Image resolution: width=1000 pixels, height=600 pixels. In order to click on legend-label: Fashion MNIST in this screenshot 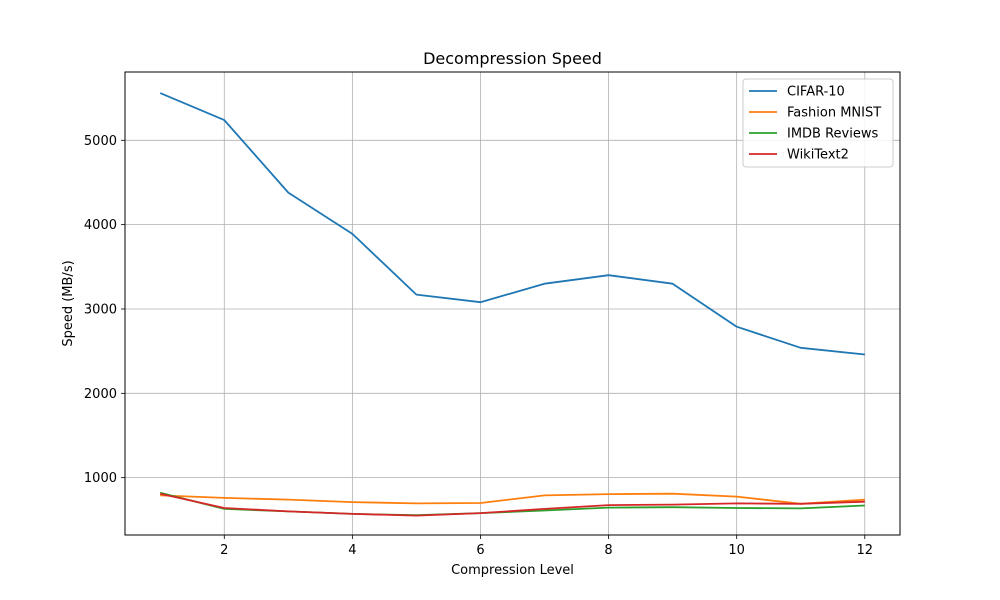, I will do `click(834, 113)`.